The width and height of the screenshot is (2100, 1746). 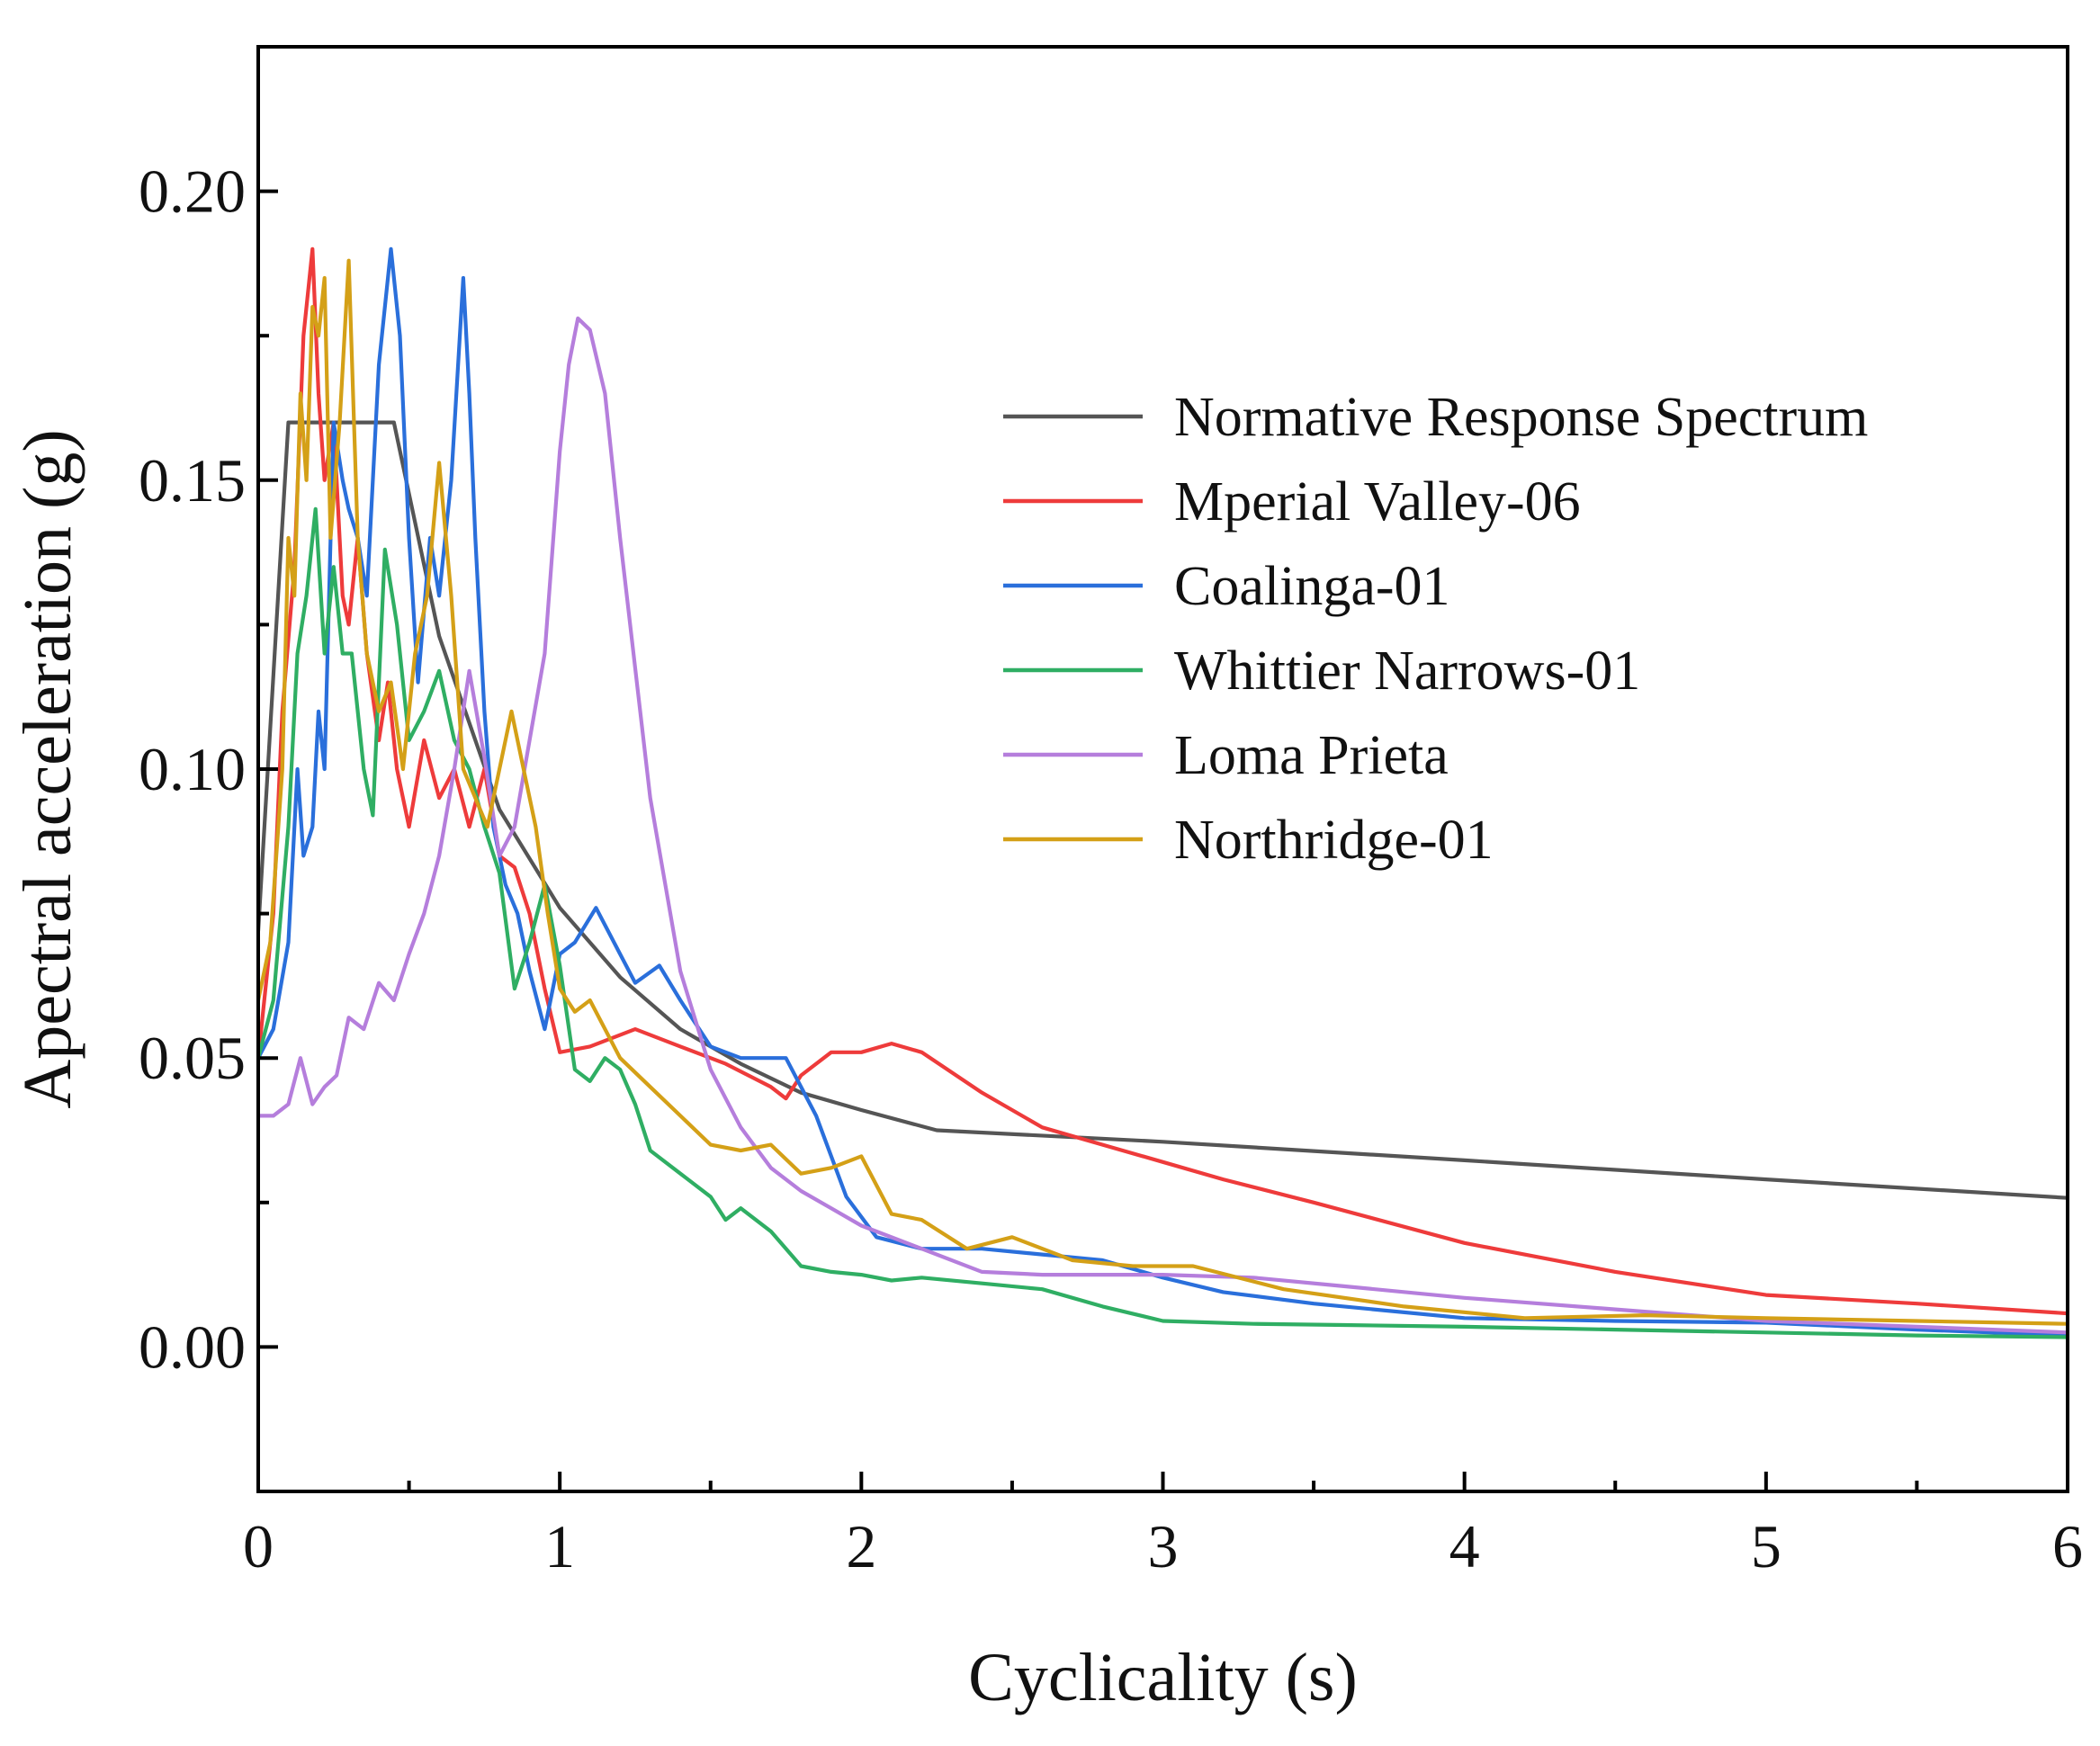 I want to click on x-tick-label: 6, so click(x=2067, y=1546).